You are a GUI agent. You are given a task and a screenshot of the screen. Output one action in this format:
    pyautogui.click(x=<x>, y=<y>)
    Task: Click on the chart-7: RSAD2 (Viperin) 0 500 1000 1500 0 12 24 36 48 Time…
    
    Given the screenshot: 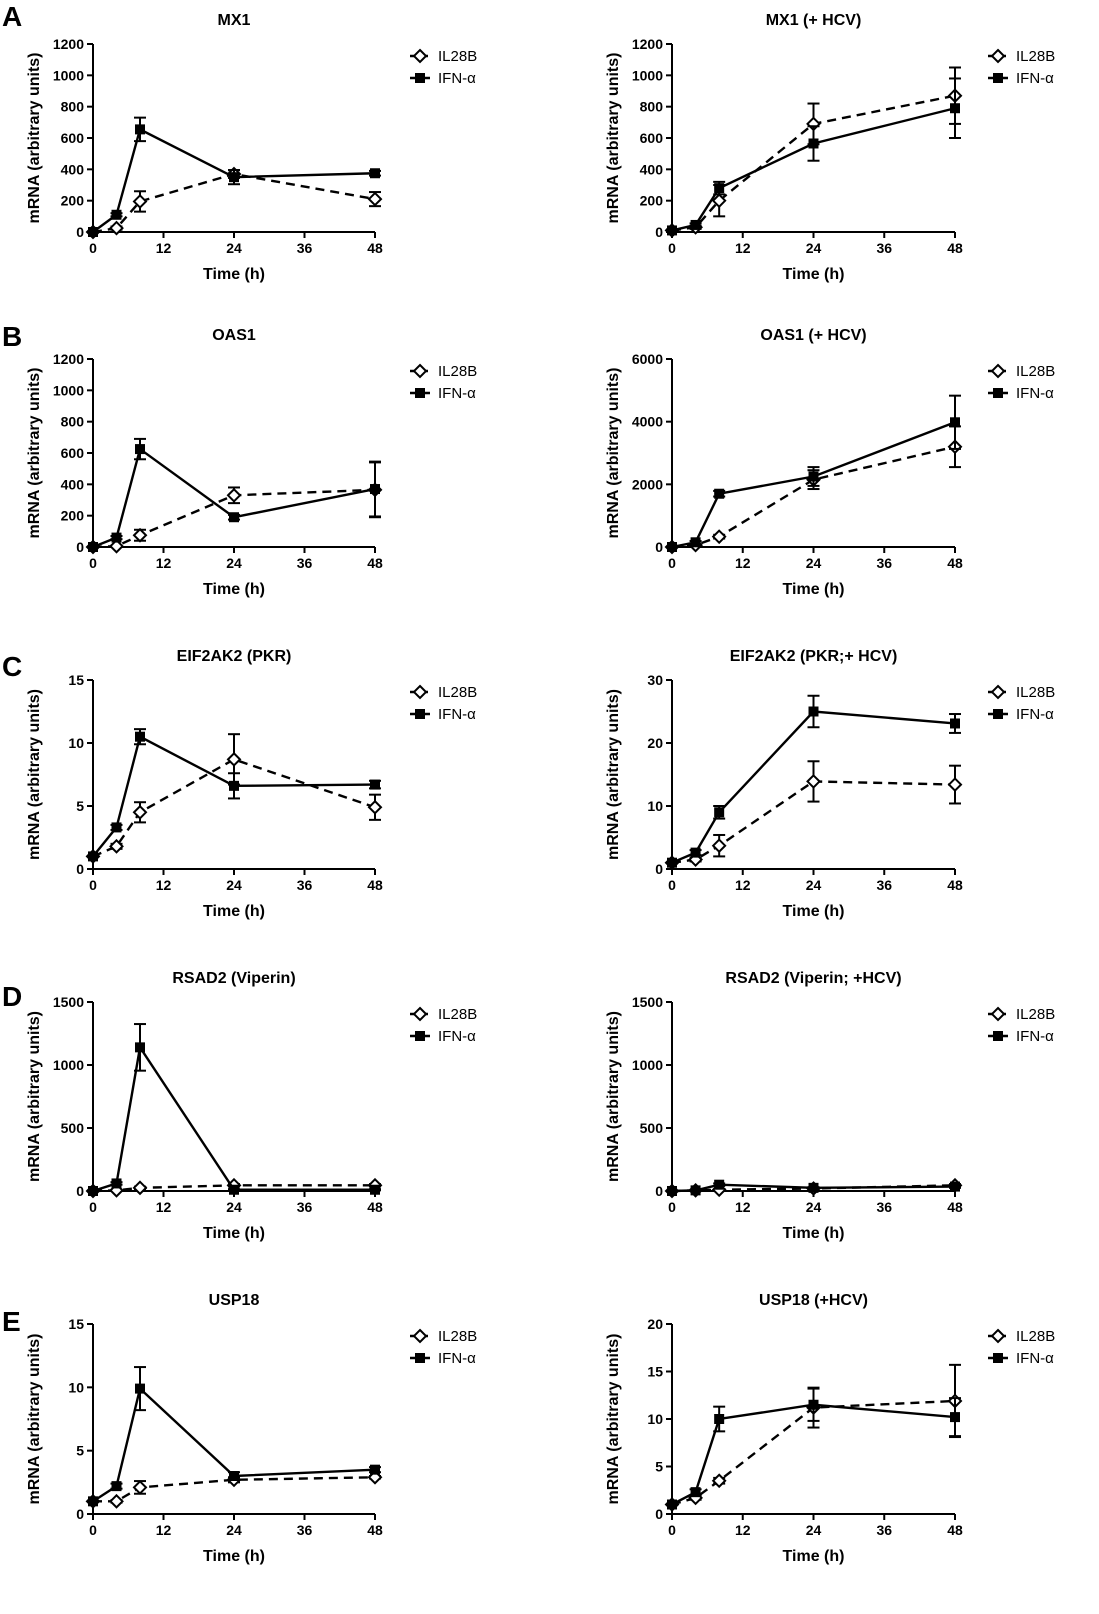 What is the action you would take?
    pyautogui.click(x=251, y=1106)
    